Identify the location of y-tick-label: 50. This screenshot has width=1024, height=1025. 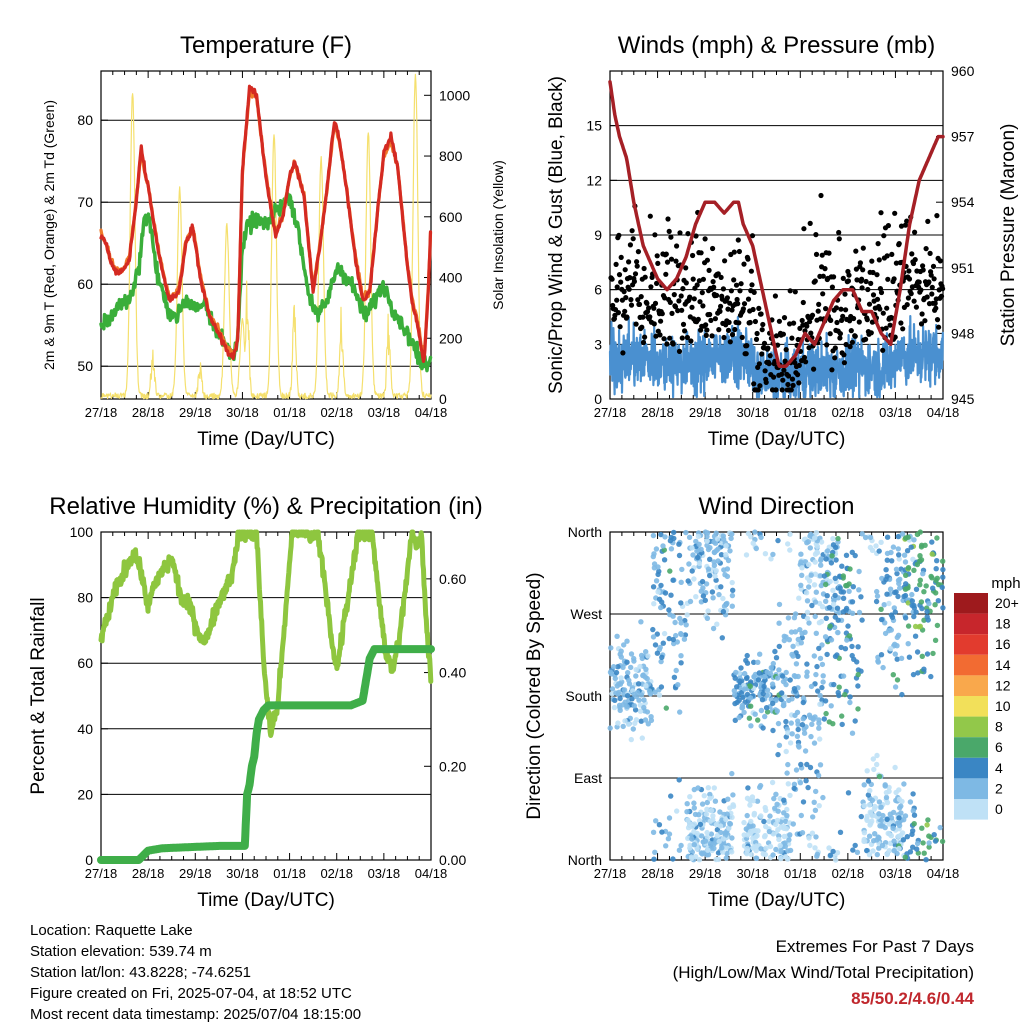
(85, 366).